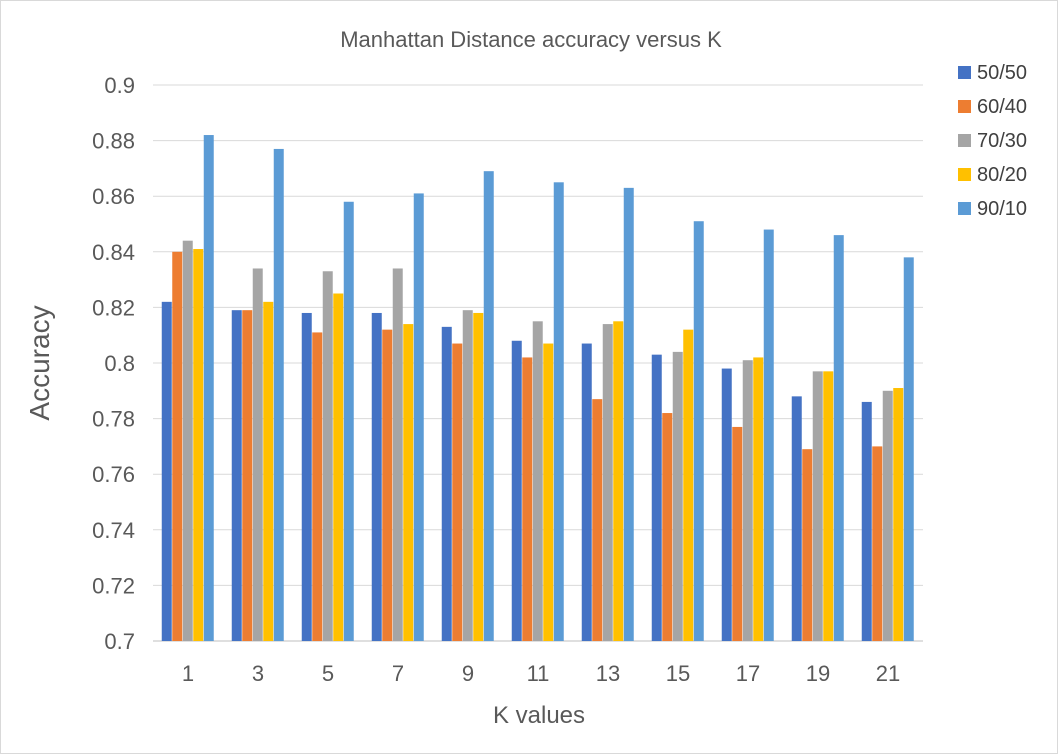 The height and width of the screenshot is (755, 1058). What do you see at coordinates (306, 476) in the screenshot?
I see `bar-50-50-k5` at bounding box center [306, 476].